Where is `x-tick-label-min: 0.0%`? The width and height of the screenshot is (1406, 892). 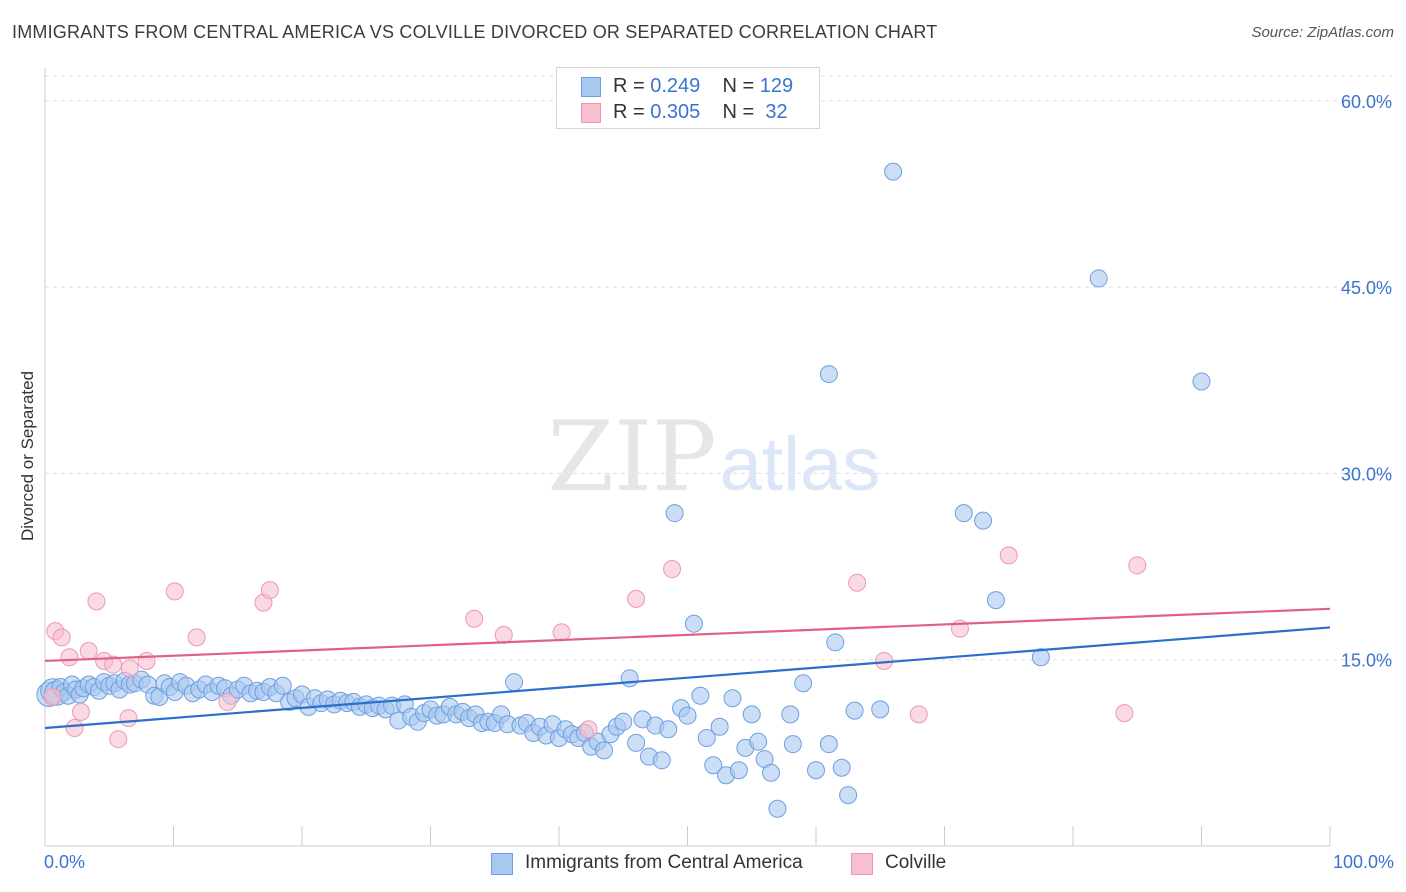 x-tick-label-min: 0.0% is located at coordinates (65, 862).